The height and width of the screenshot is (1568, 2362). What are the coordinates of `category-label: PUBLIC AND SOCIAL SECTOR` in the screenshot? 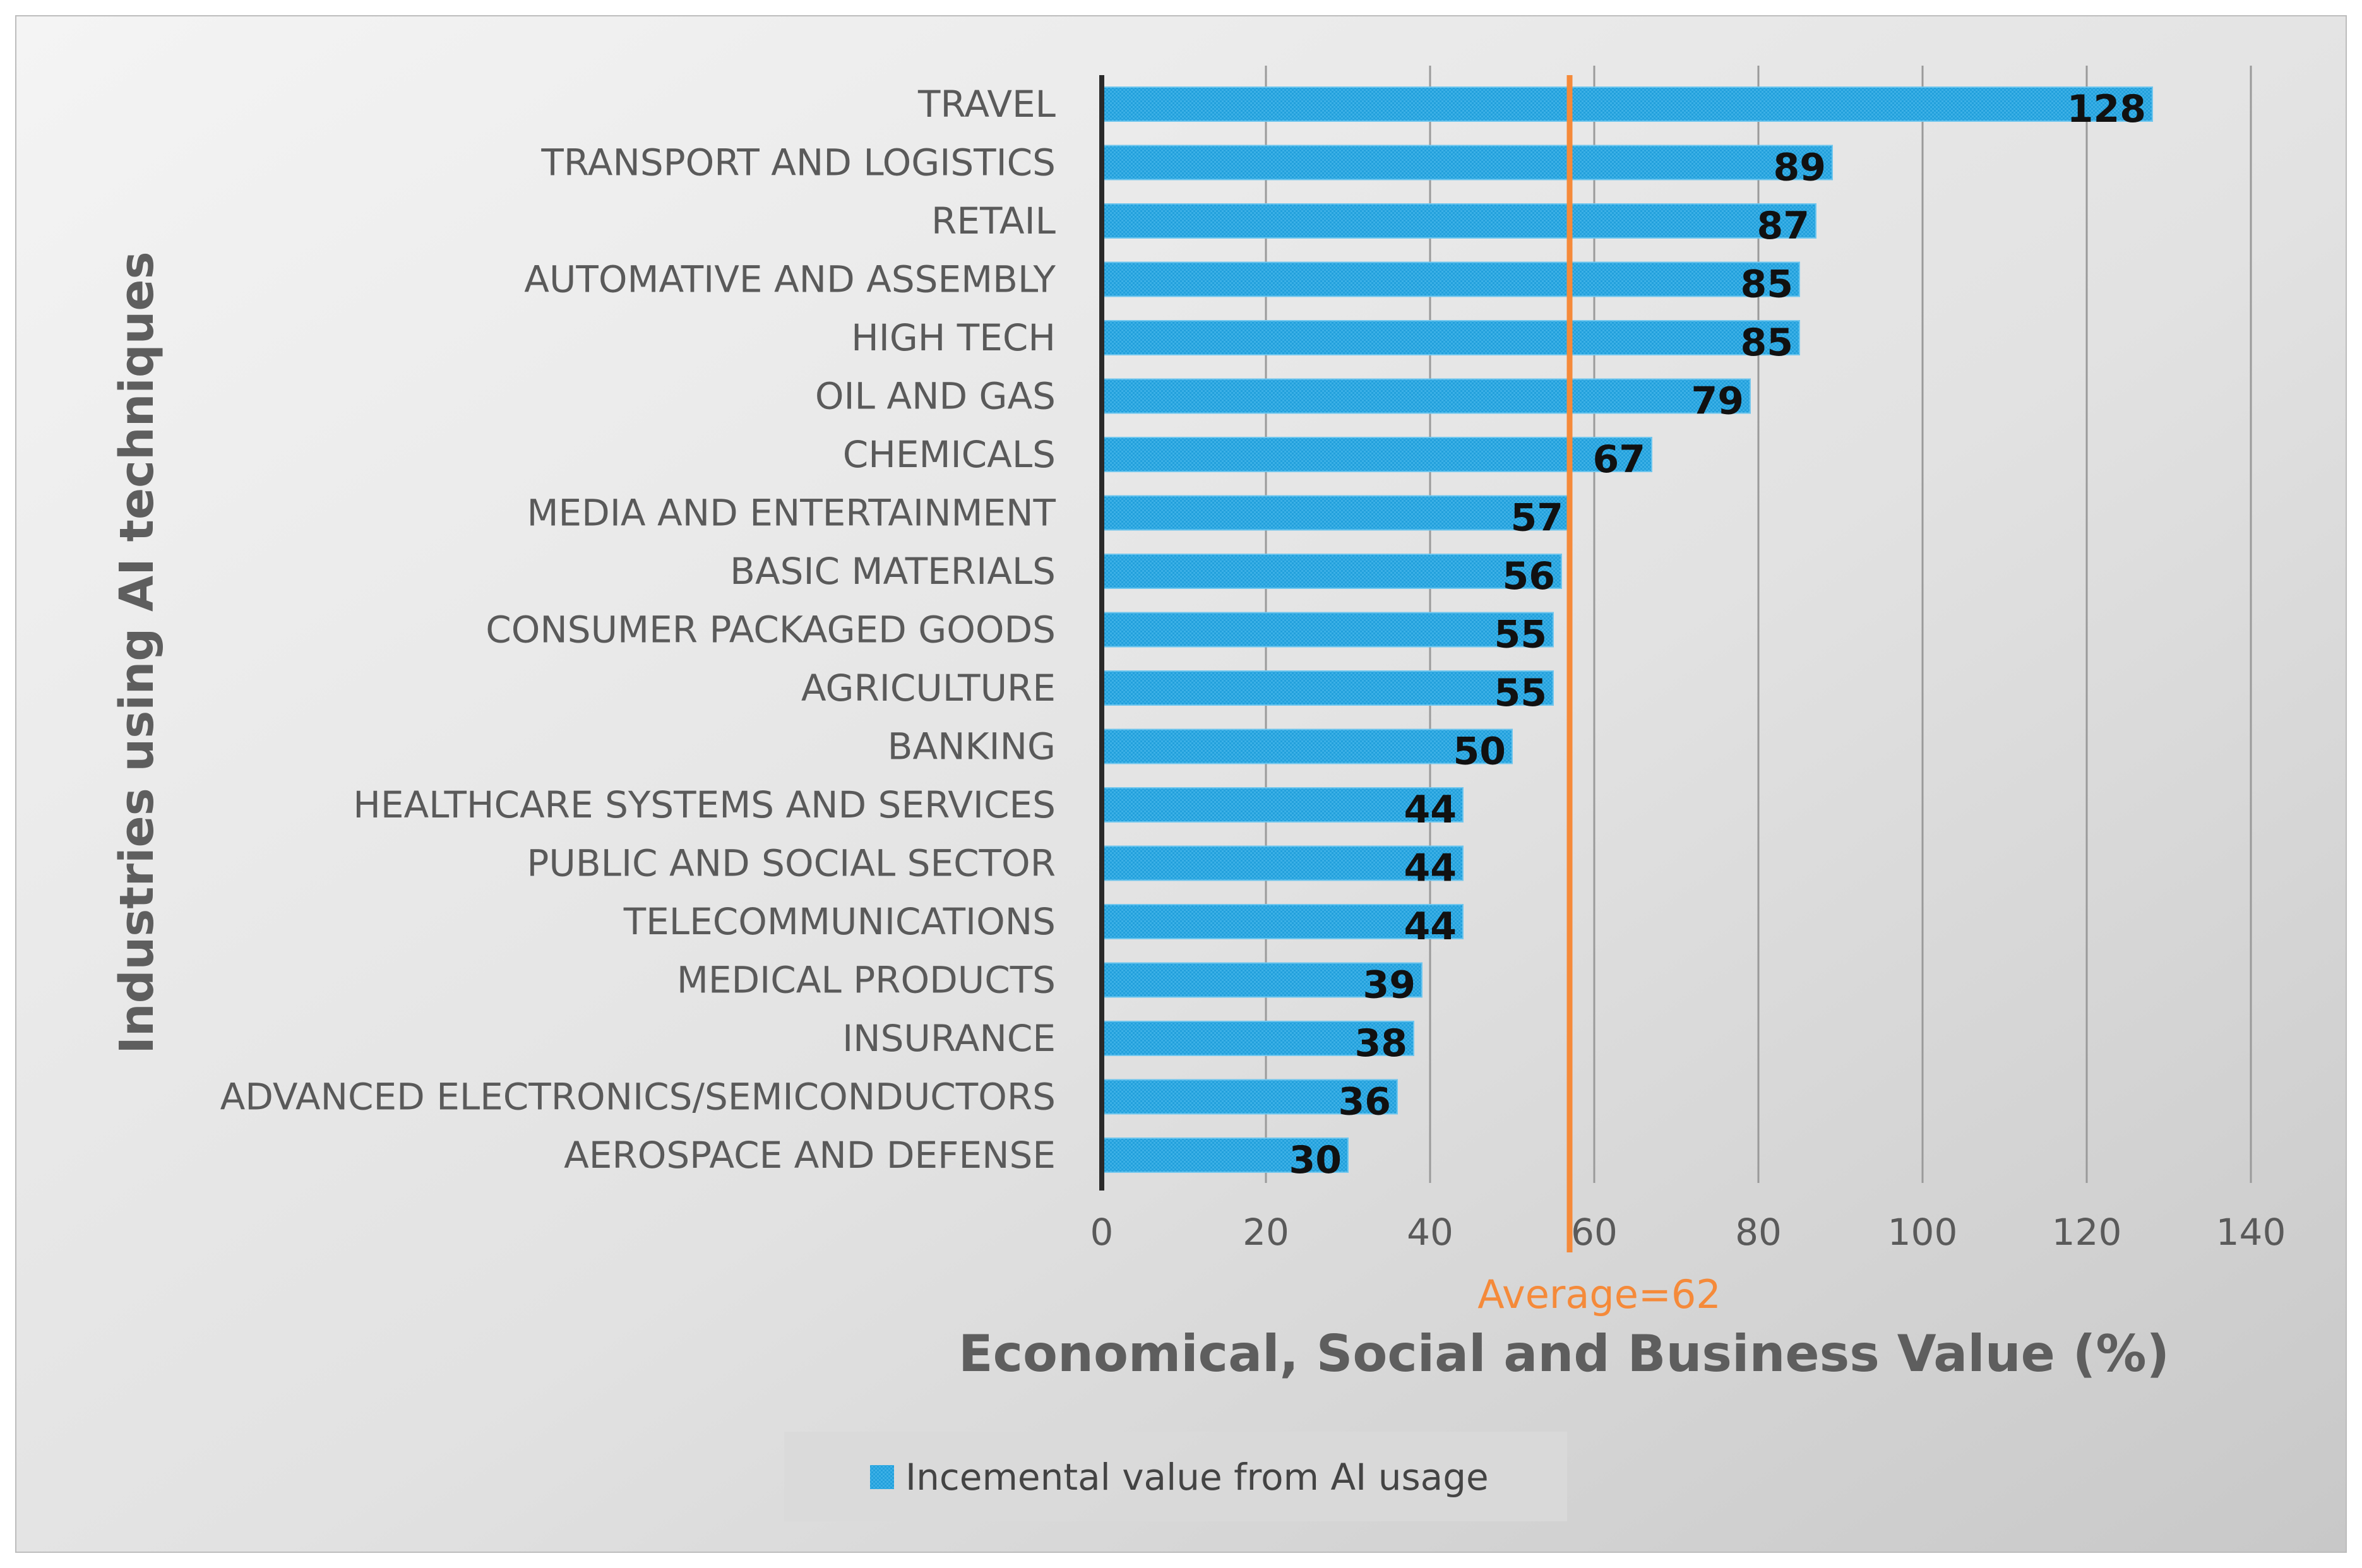 It's located at (791, 864).